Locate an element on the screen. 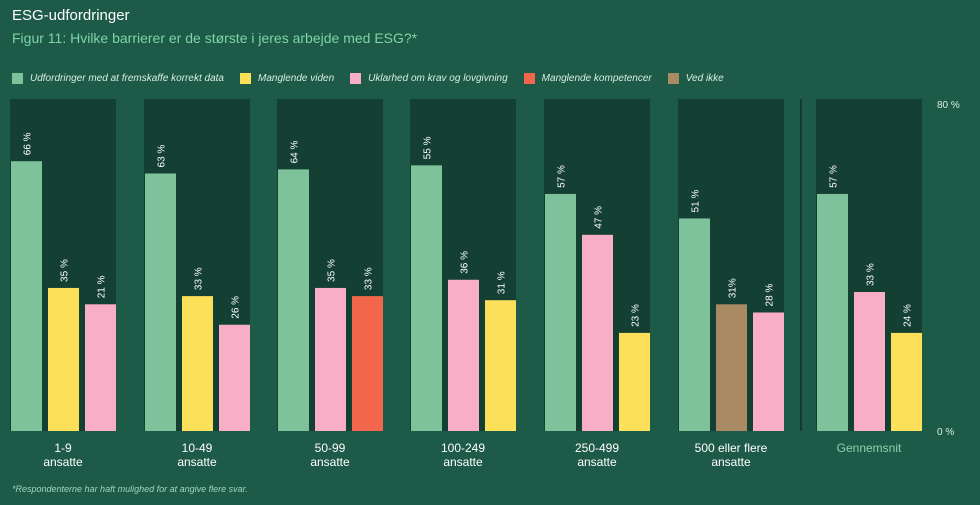  data-label: 36 % is located at coordinates (465, 262).